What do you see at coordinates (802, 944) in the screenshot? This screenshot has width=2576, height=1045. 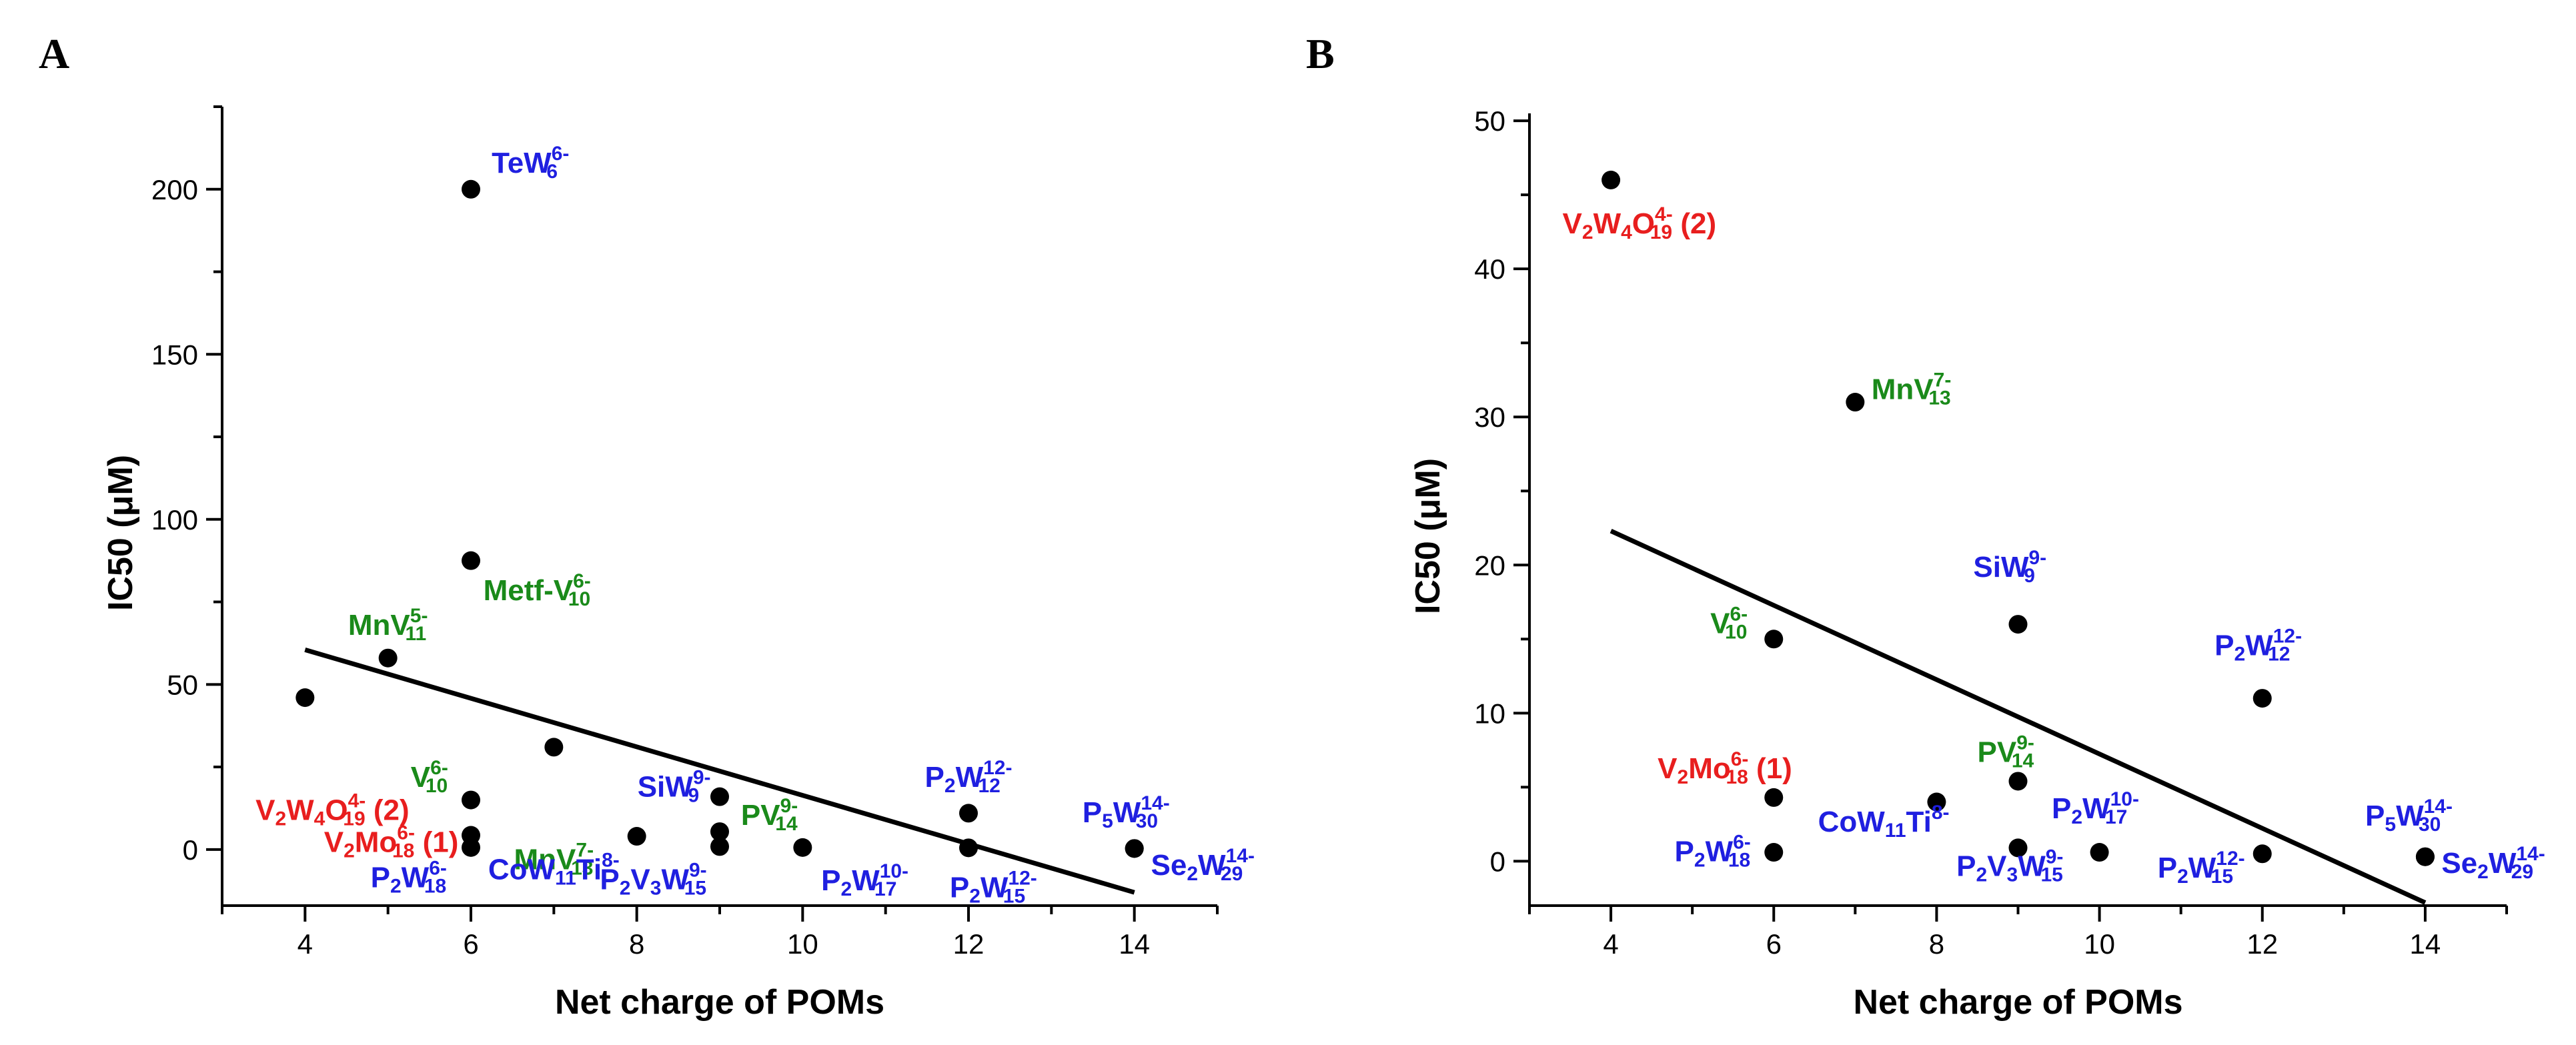 I see `panel-a-x-tick-label: 10` at bounding box center [802, 944].